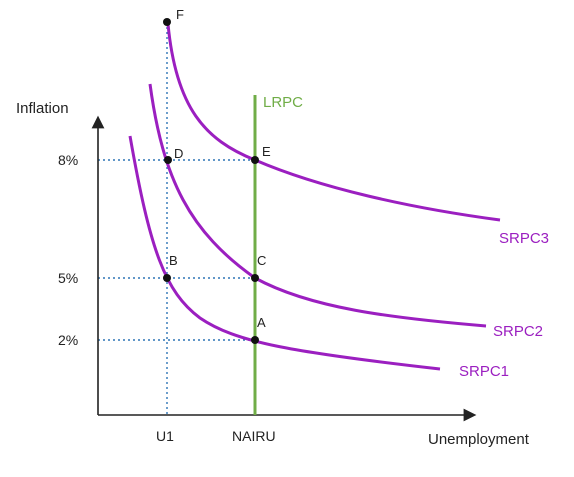  I want to click on x-tick-u1: U1, so click(165, 436).